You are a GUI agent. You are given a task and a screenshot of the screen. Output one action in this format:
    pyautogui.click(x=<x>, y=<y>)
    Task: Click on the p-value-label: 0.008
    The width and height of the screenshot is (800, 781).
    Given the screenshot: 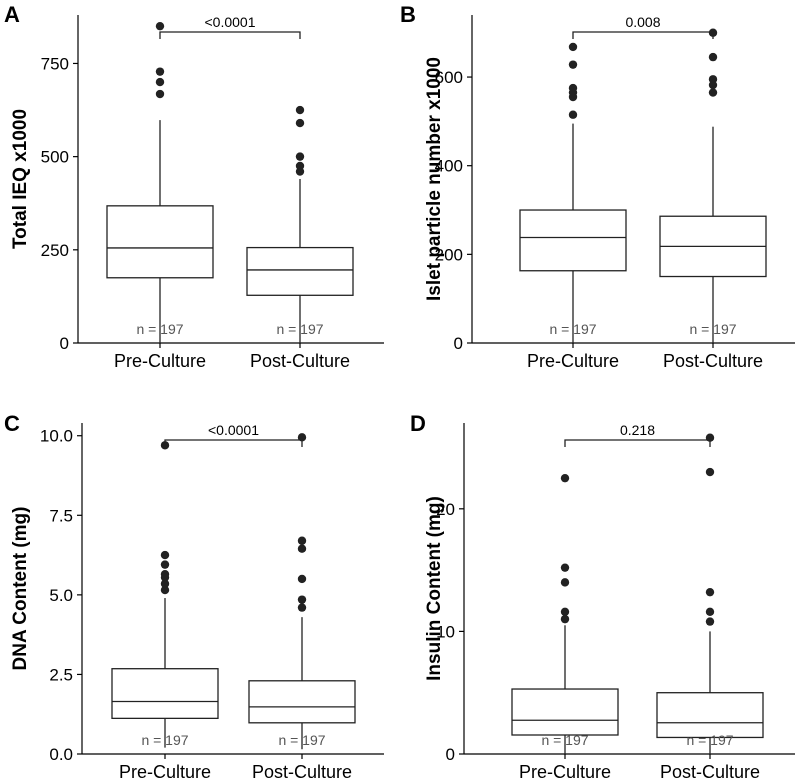 What is the action you would take?
    pyautogui.click(x=642, y=22)
    